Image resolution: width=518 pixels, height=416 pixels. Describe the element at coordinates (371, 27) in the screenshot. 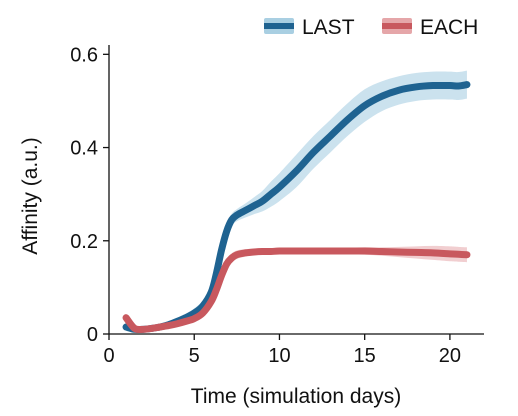

I see `legend: LAST EACH` at that location.